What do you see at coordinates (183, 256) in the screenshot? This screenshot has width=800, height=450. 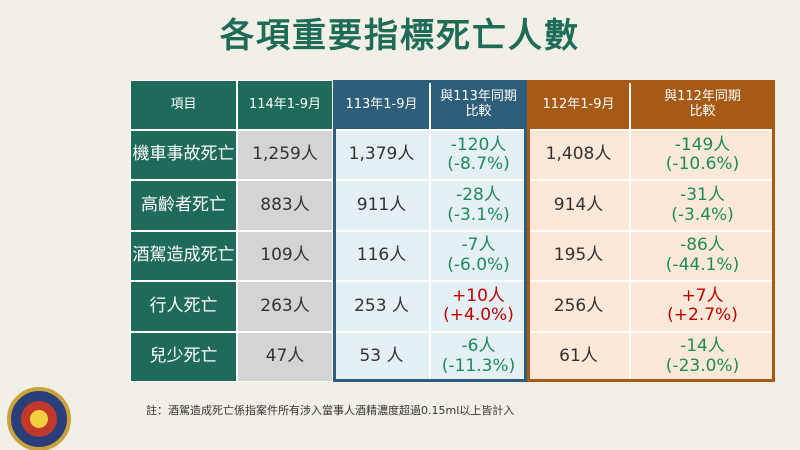 I see `row-label: 酒駕造成死亡` at bounding box center [183, 256].